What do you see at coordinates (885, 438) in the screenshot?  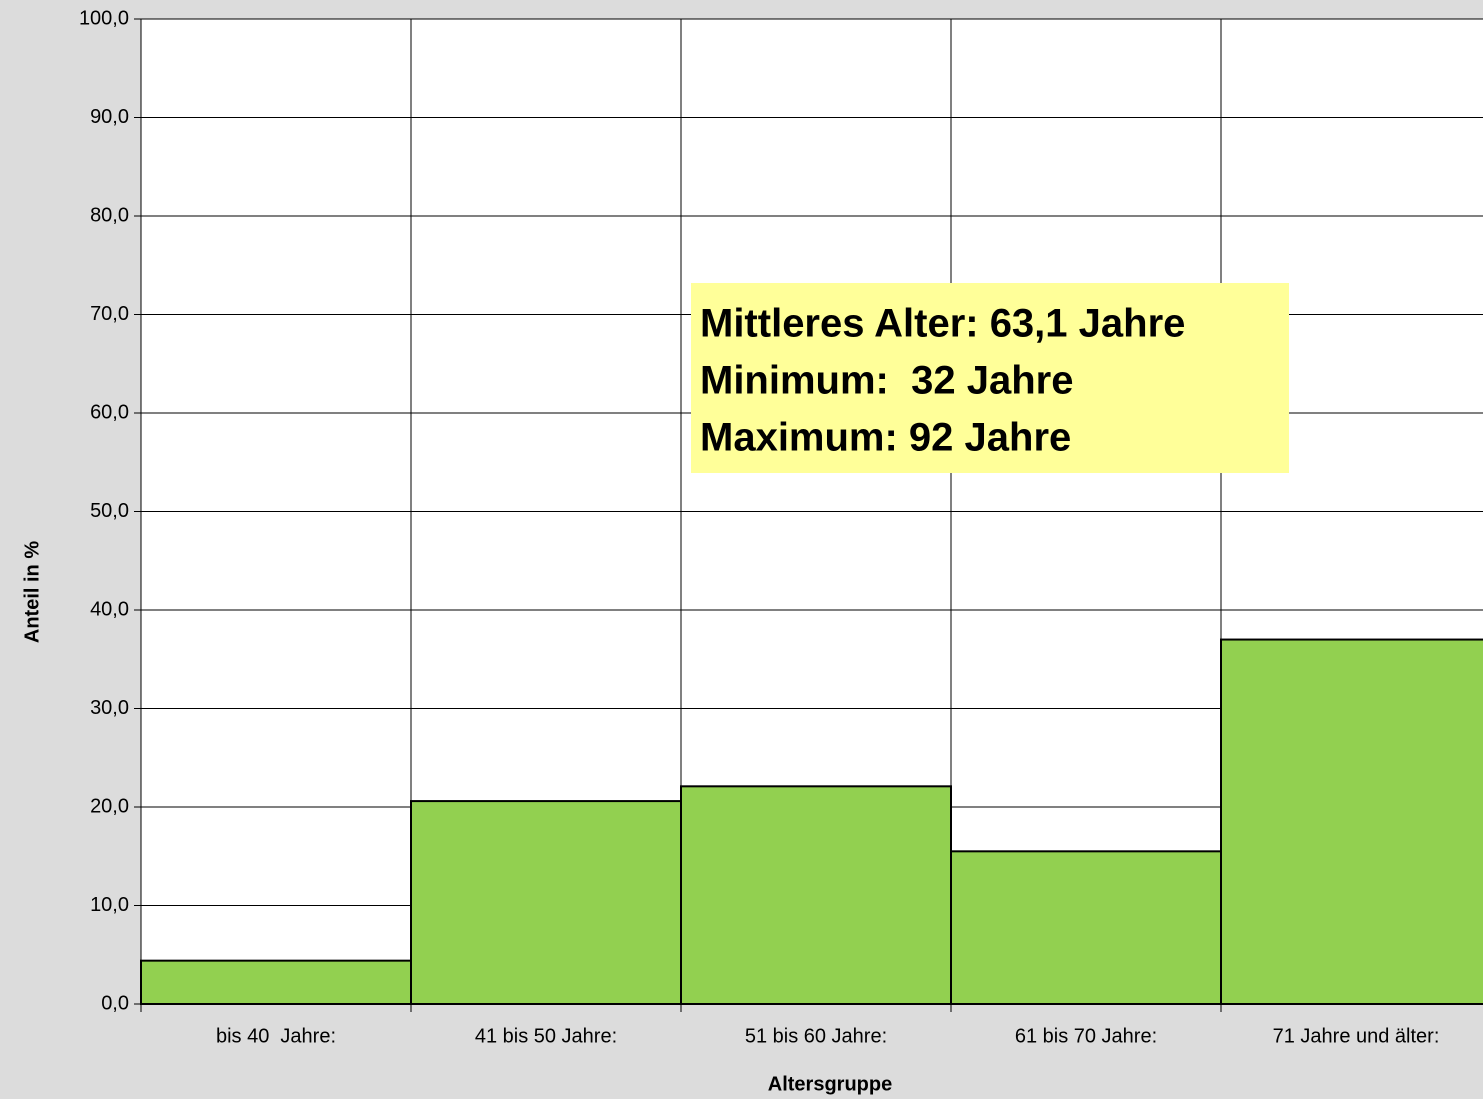 I see `annotation-line: Maximum: 92 Jahre` at bounding box center [885, 438].